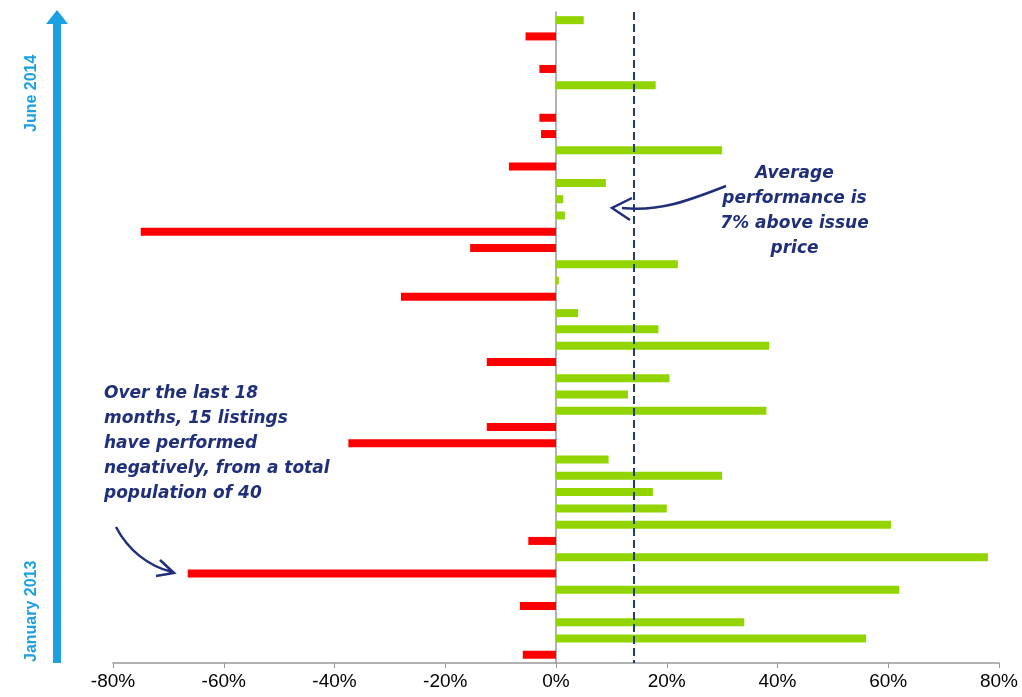  I want to click on x-tick-label: 0%, so click(556, 680).